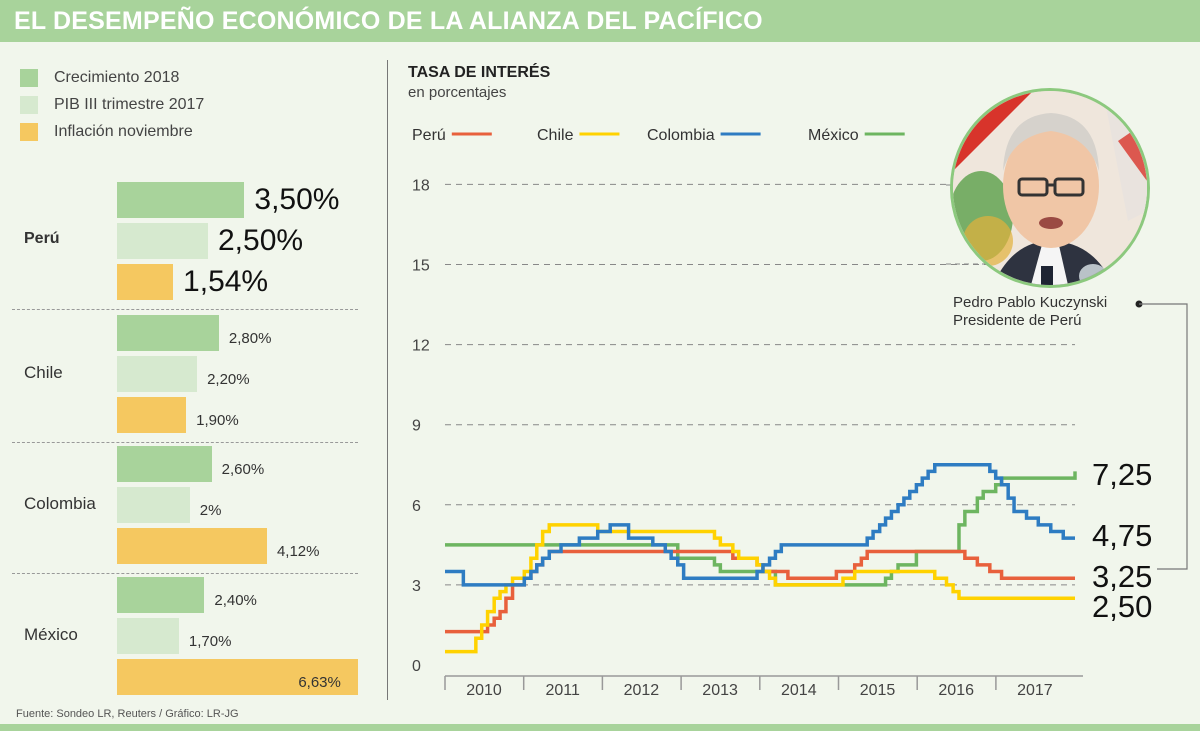  I want to click on end-value-label: 2,50, so click(1122, 606).